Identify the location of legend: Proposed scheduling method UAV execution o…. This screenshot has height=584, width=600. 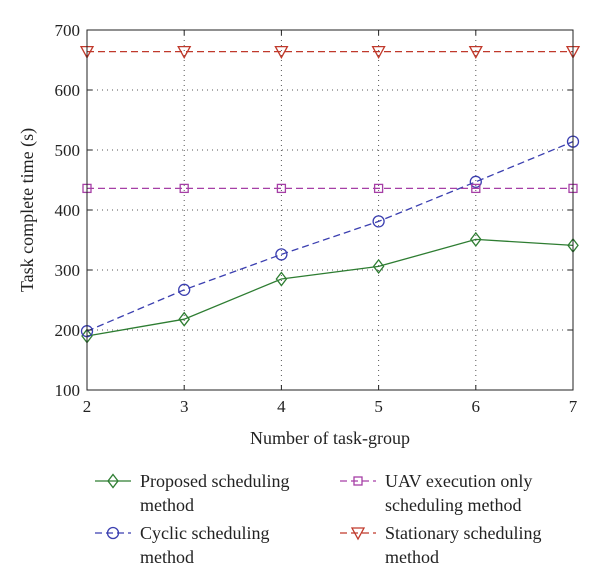
(318, 519).